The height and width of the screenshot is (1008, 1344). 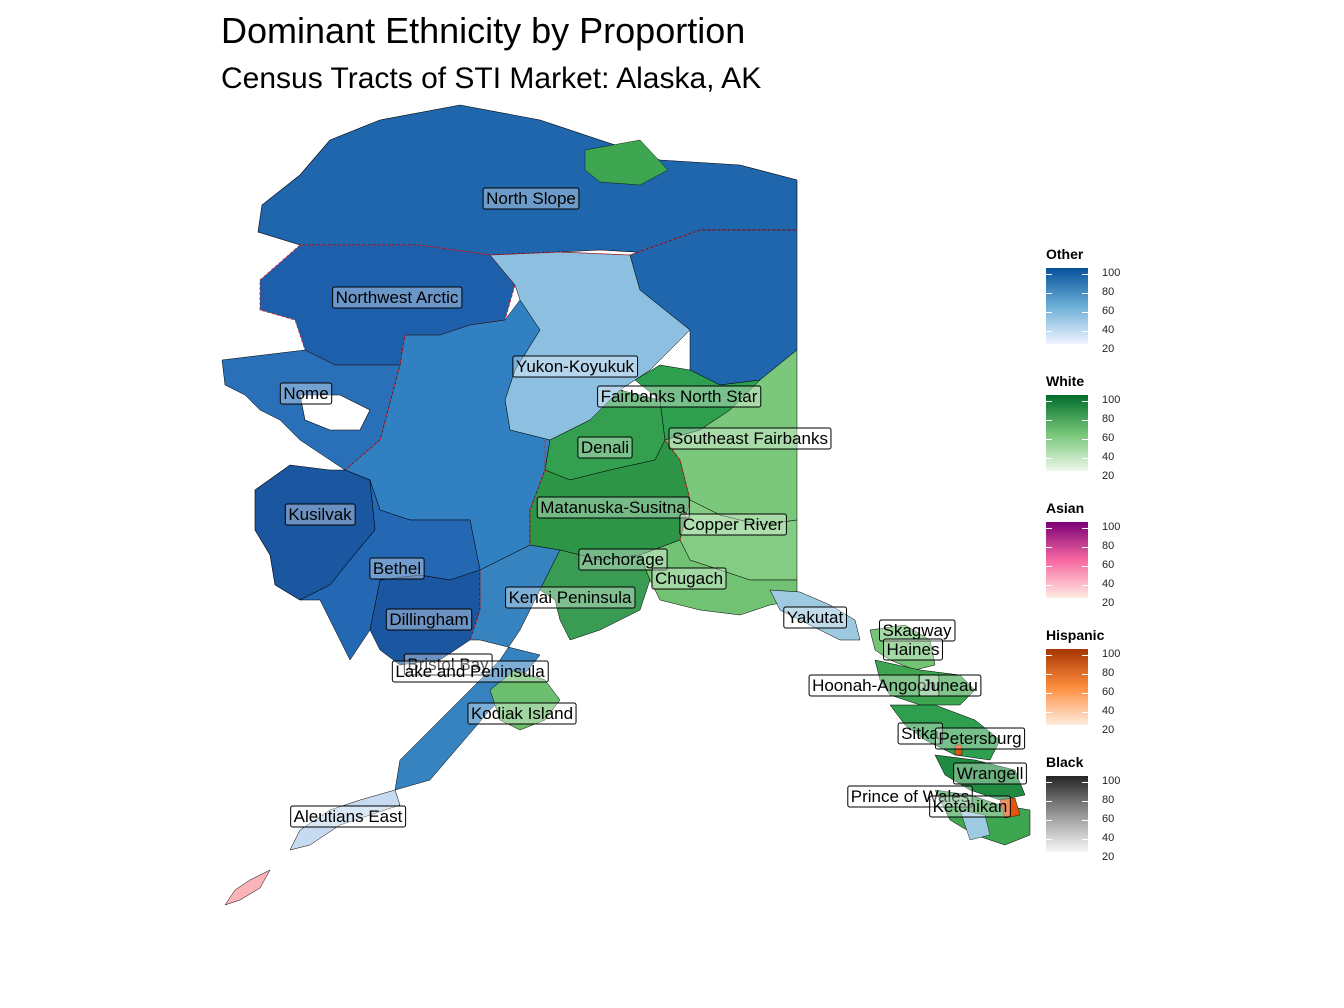 I want to click on label-sitka: Sitka, so click(x=920, y=733).